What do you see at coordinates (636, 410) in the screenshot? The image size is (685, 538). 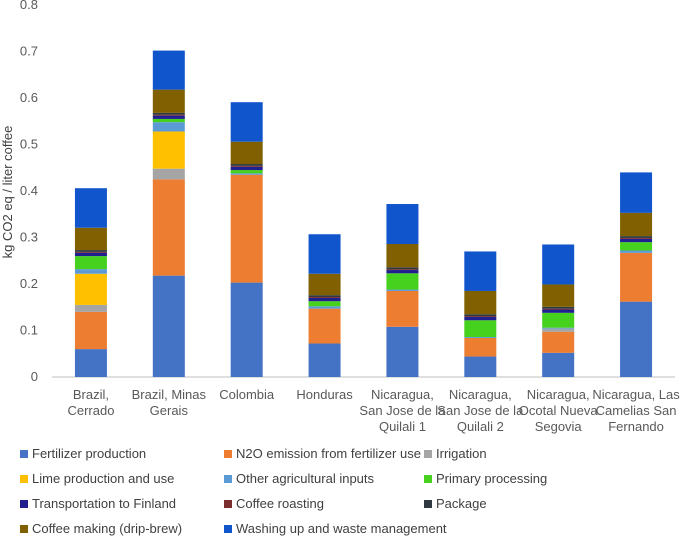 I see `x-category-label: Nicaragua, Las Camelias San Fernando` at bounding box center [636, 410].